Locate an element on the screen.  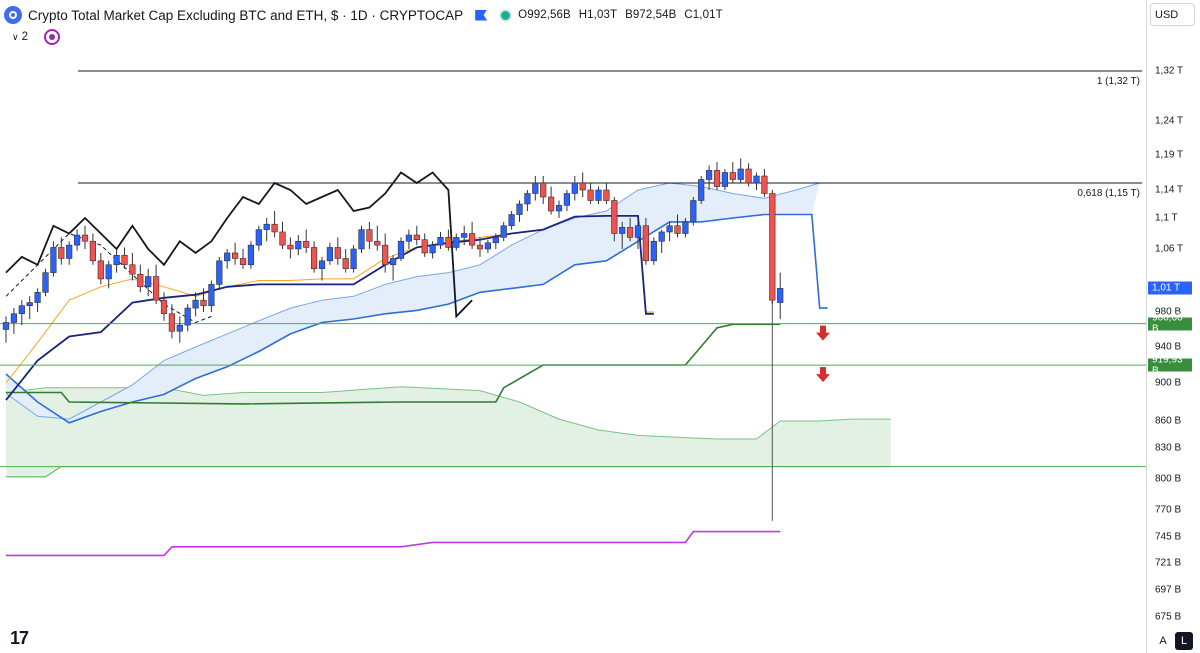
indicators-toggle: ∨ 2 is located at coordinates (20, 37).